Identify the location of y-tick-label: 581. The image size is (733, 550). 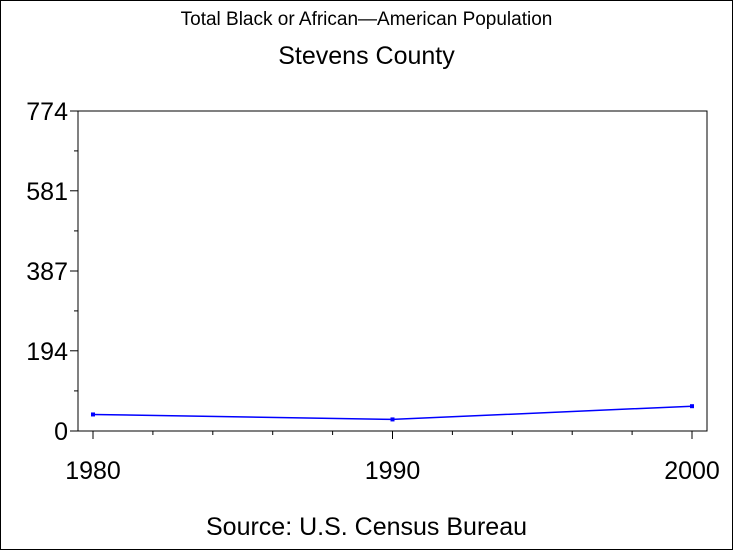
(47, 192).